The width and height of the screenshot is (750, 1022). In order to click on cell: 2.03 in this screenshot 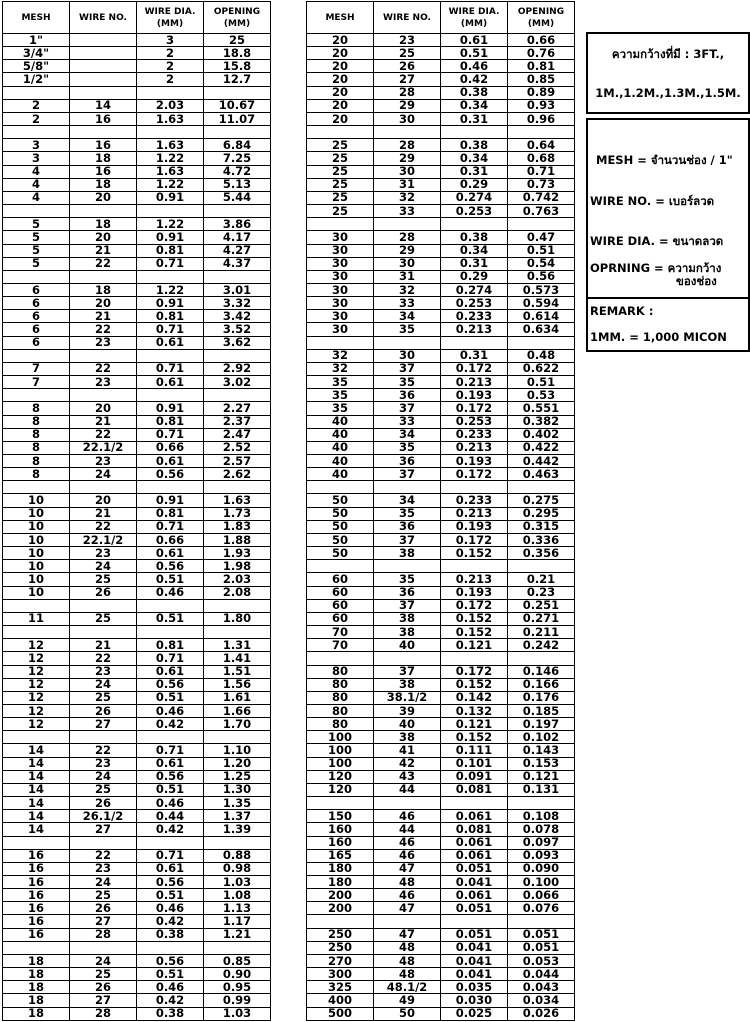, I will do `click(170, 105)`.